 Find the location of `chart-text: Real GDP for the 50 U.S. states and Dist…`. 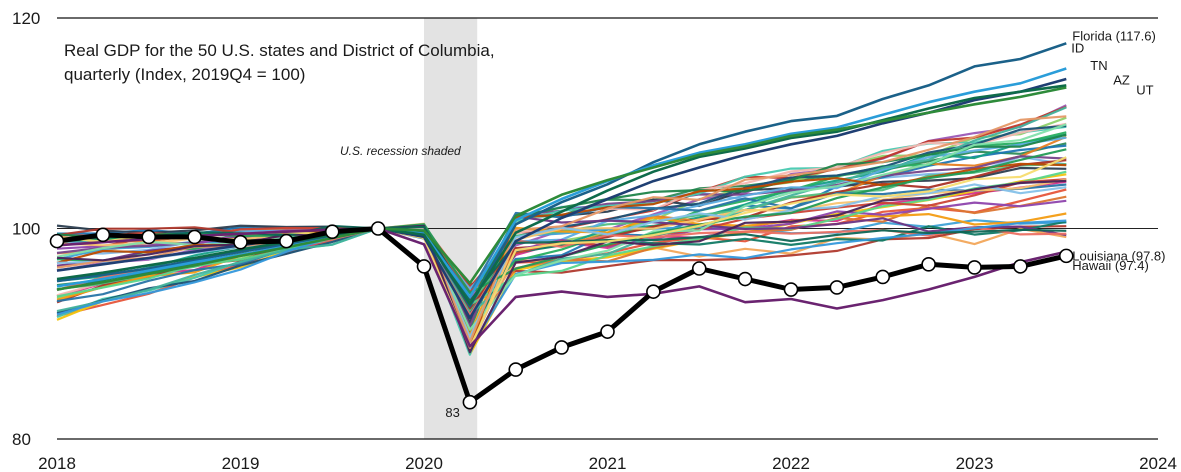

chart-text: Real GDP for the 50 U.S. states and Dist… is located at coordinates (279, 99).